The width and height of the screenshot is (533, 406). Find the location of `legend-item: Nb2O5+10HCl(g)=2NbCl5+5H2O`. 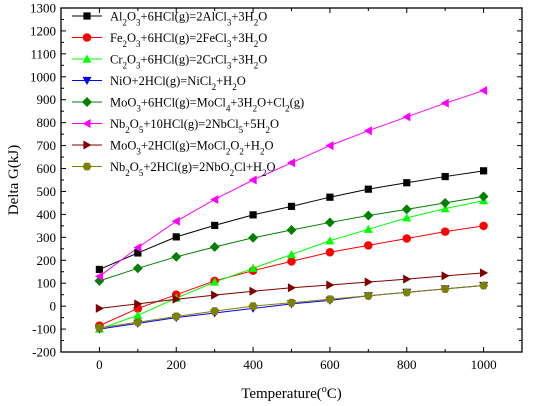

legend-item: Nb2O5+10HCl(g)=2NbCl5+5H2O is located at coordinates (175, 126).